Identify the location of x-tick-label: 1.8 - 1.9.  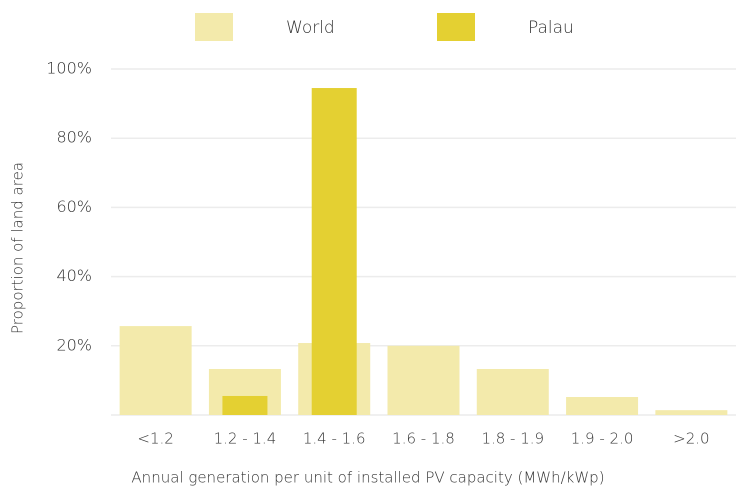
(512, 439).